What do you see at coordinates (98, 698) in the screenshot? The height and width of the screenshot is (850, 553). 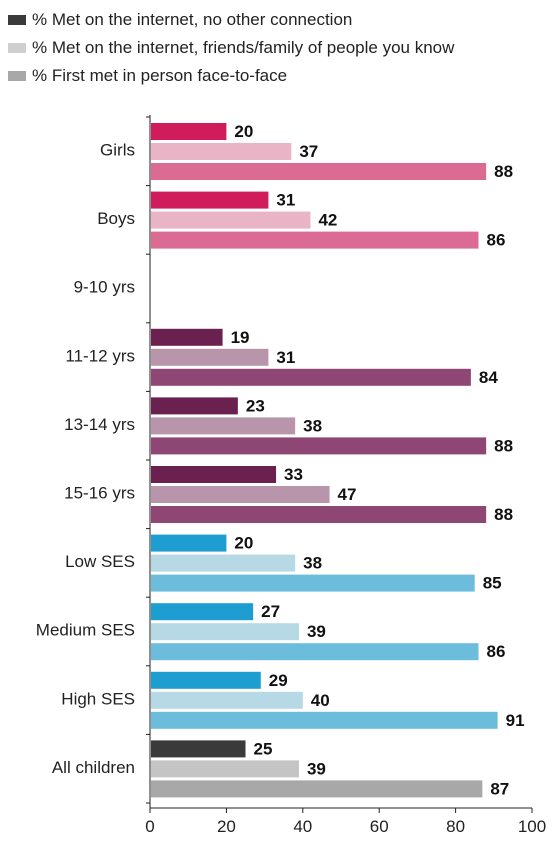 I see `category-label: High SES` at bounding box center [98, 698].